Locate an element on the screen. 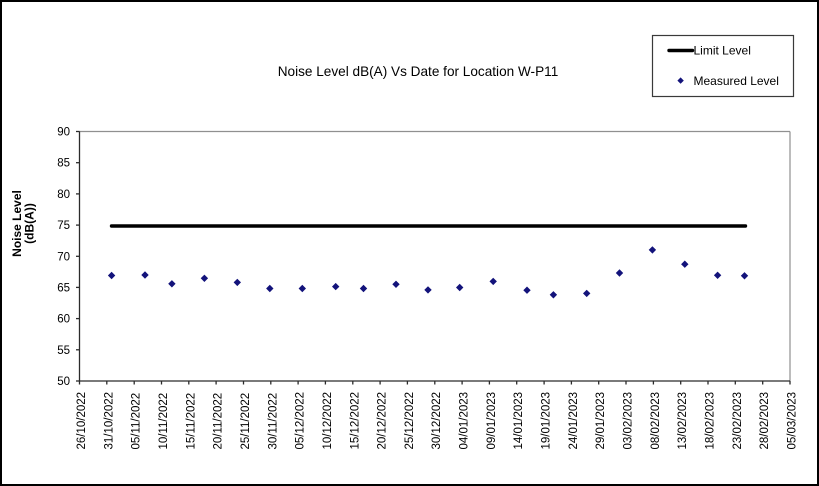 This screenshot has width=819, height=486. svg-text: 14/01/2023 is located at coordinates (519, 421).